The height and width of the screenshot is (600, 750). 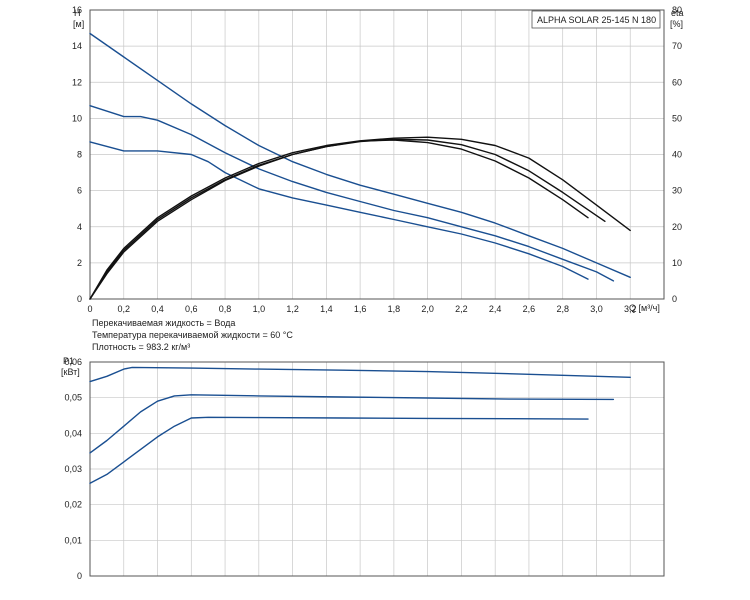 What do you see at coordinates (596, 309) in the screenshot?
I see `head-x-tick-label: 3,0` at bounding box center [596, 309].